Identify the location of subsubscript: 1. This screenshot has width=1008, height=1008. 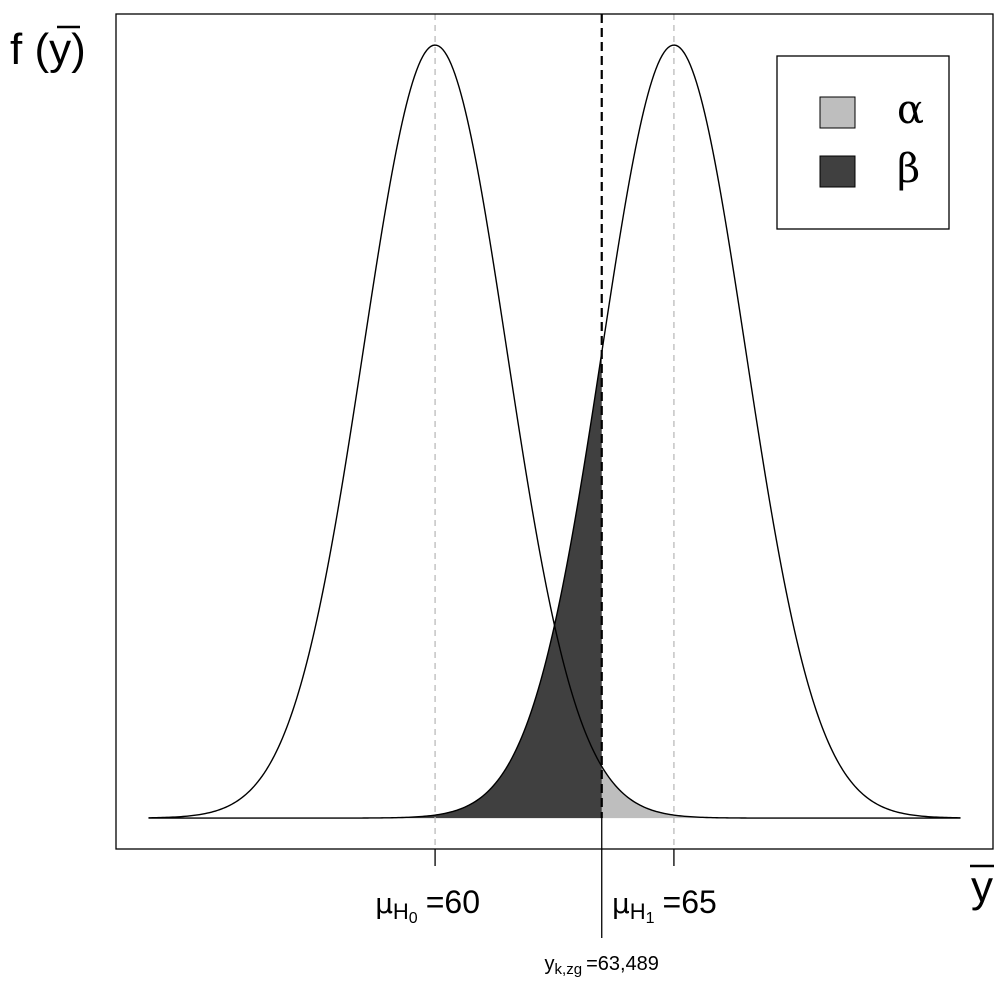
(650, 918).